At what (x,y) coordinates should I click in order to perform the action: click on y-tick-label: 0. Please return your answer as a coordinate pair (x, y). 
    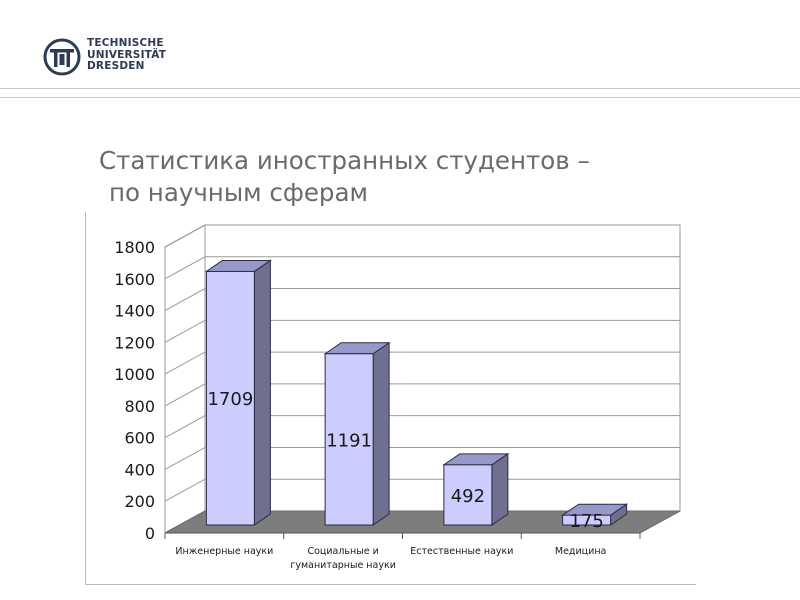
    Looking at the image, I should click on (150, 533).